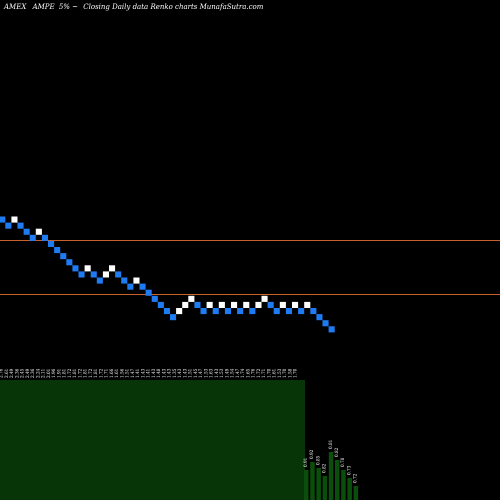 The image size is (500, 500). What do you see at coordinates (148, 292) in the screenshot?
I see `brick-25-down` at bounding box center [148, 292].